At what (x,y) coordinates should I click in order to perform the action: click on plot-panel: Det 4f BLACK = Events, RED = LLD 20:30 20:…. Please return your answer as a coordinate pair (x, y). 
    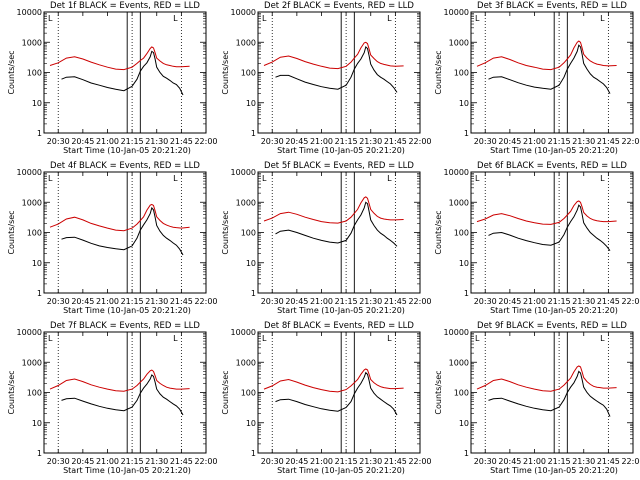
    Looking at the image, I should click on (112, 238).